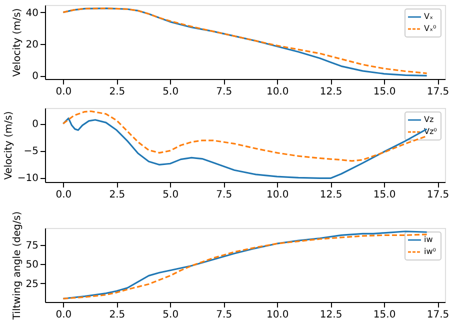 This screenshot has width=474, height=332. I want to click on y-axis-title: Tiltwing angle (deg/s), so click(17, 266).